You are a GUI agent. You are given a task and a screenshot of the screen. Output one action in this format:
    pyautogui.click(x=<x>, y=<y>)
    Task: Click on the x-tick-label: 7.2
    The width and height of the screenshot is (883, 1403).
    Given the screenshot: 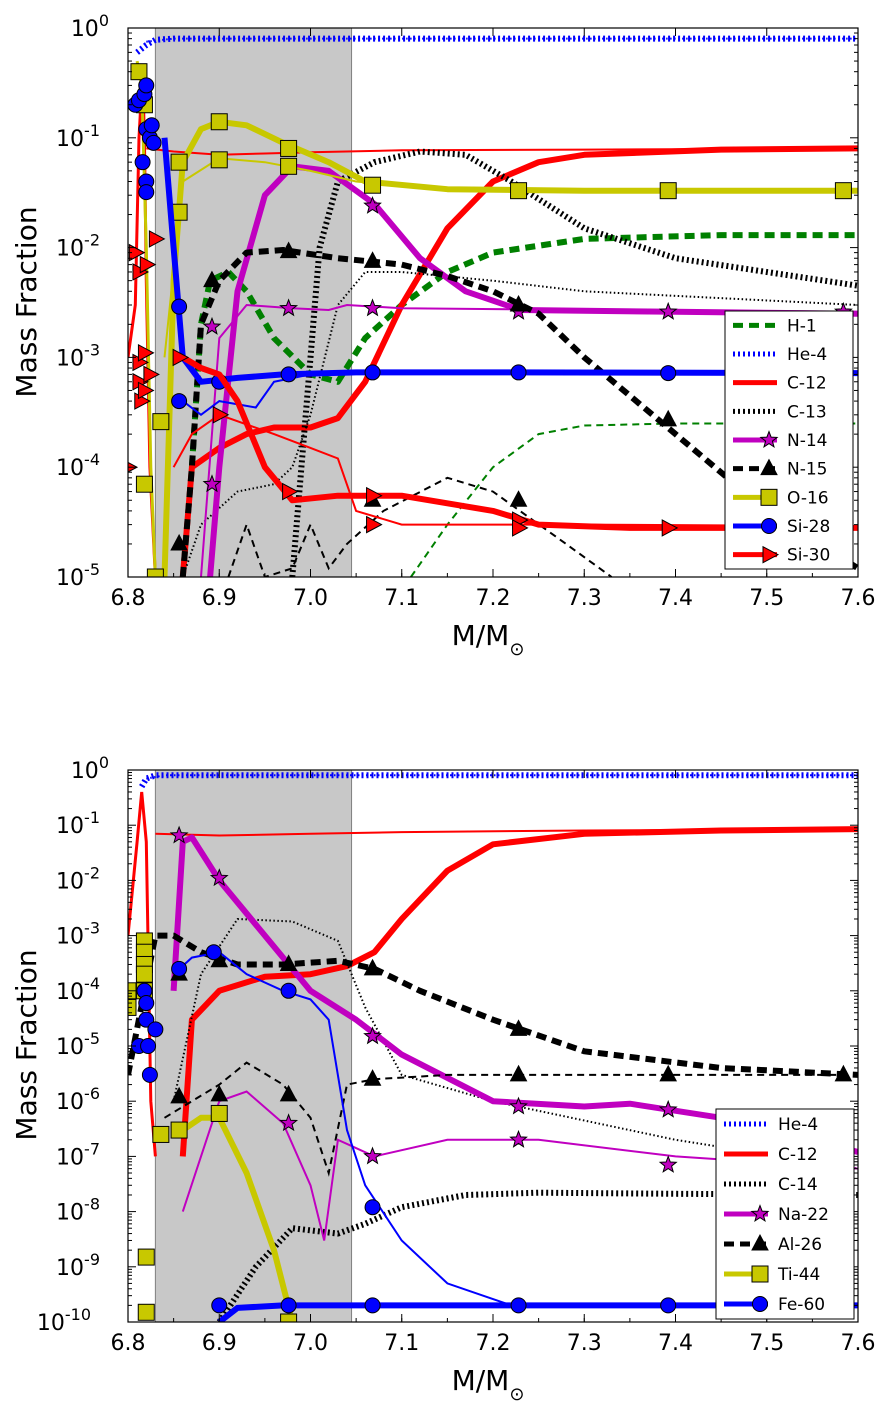 What is the action you would take?
    pyautogui.click(x=493, y=1343)
    